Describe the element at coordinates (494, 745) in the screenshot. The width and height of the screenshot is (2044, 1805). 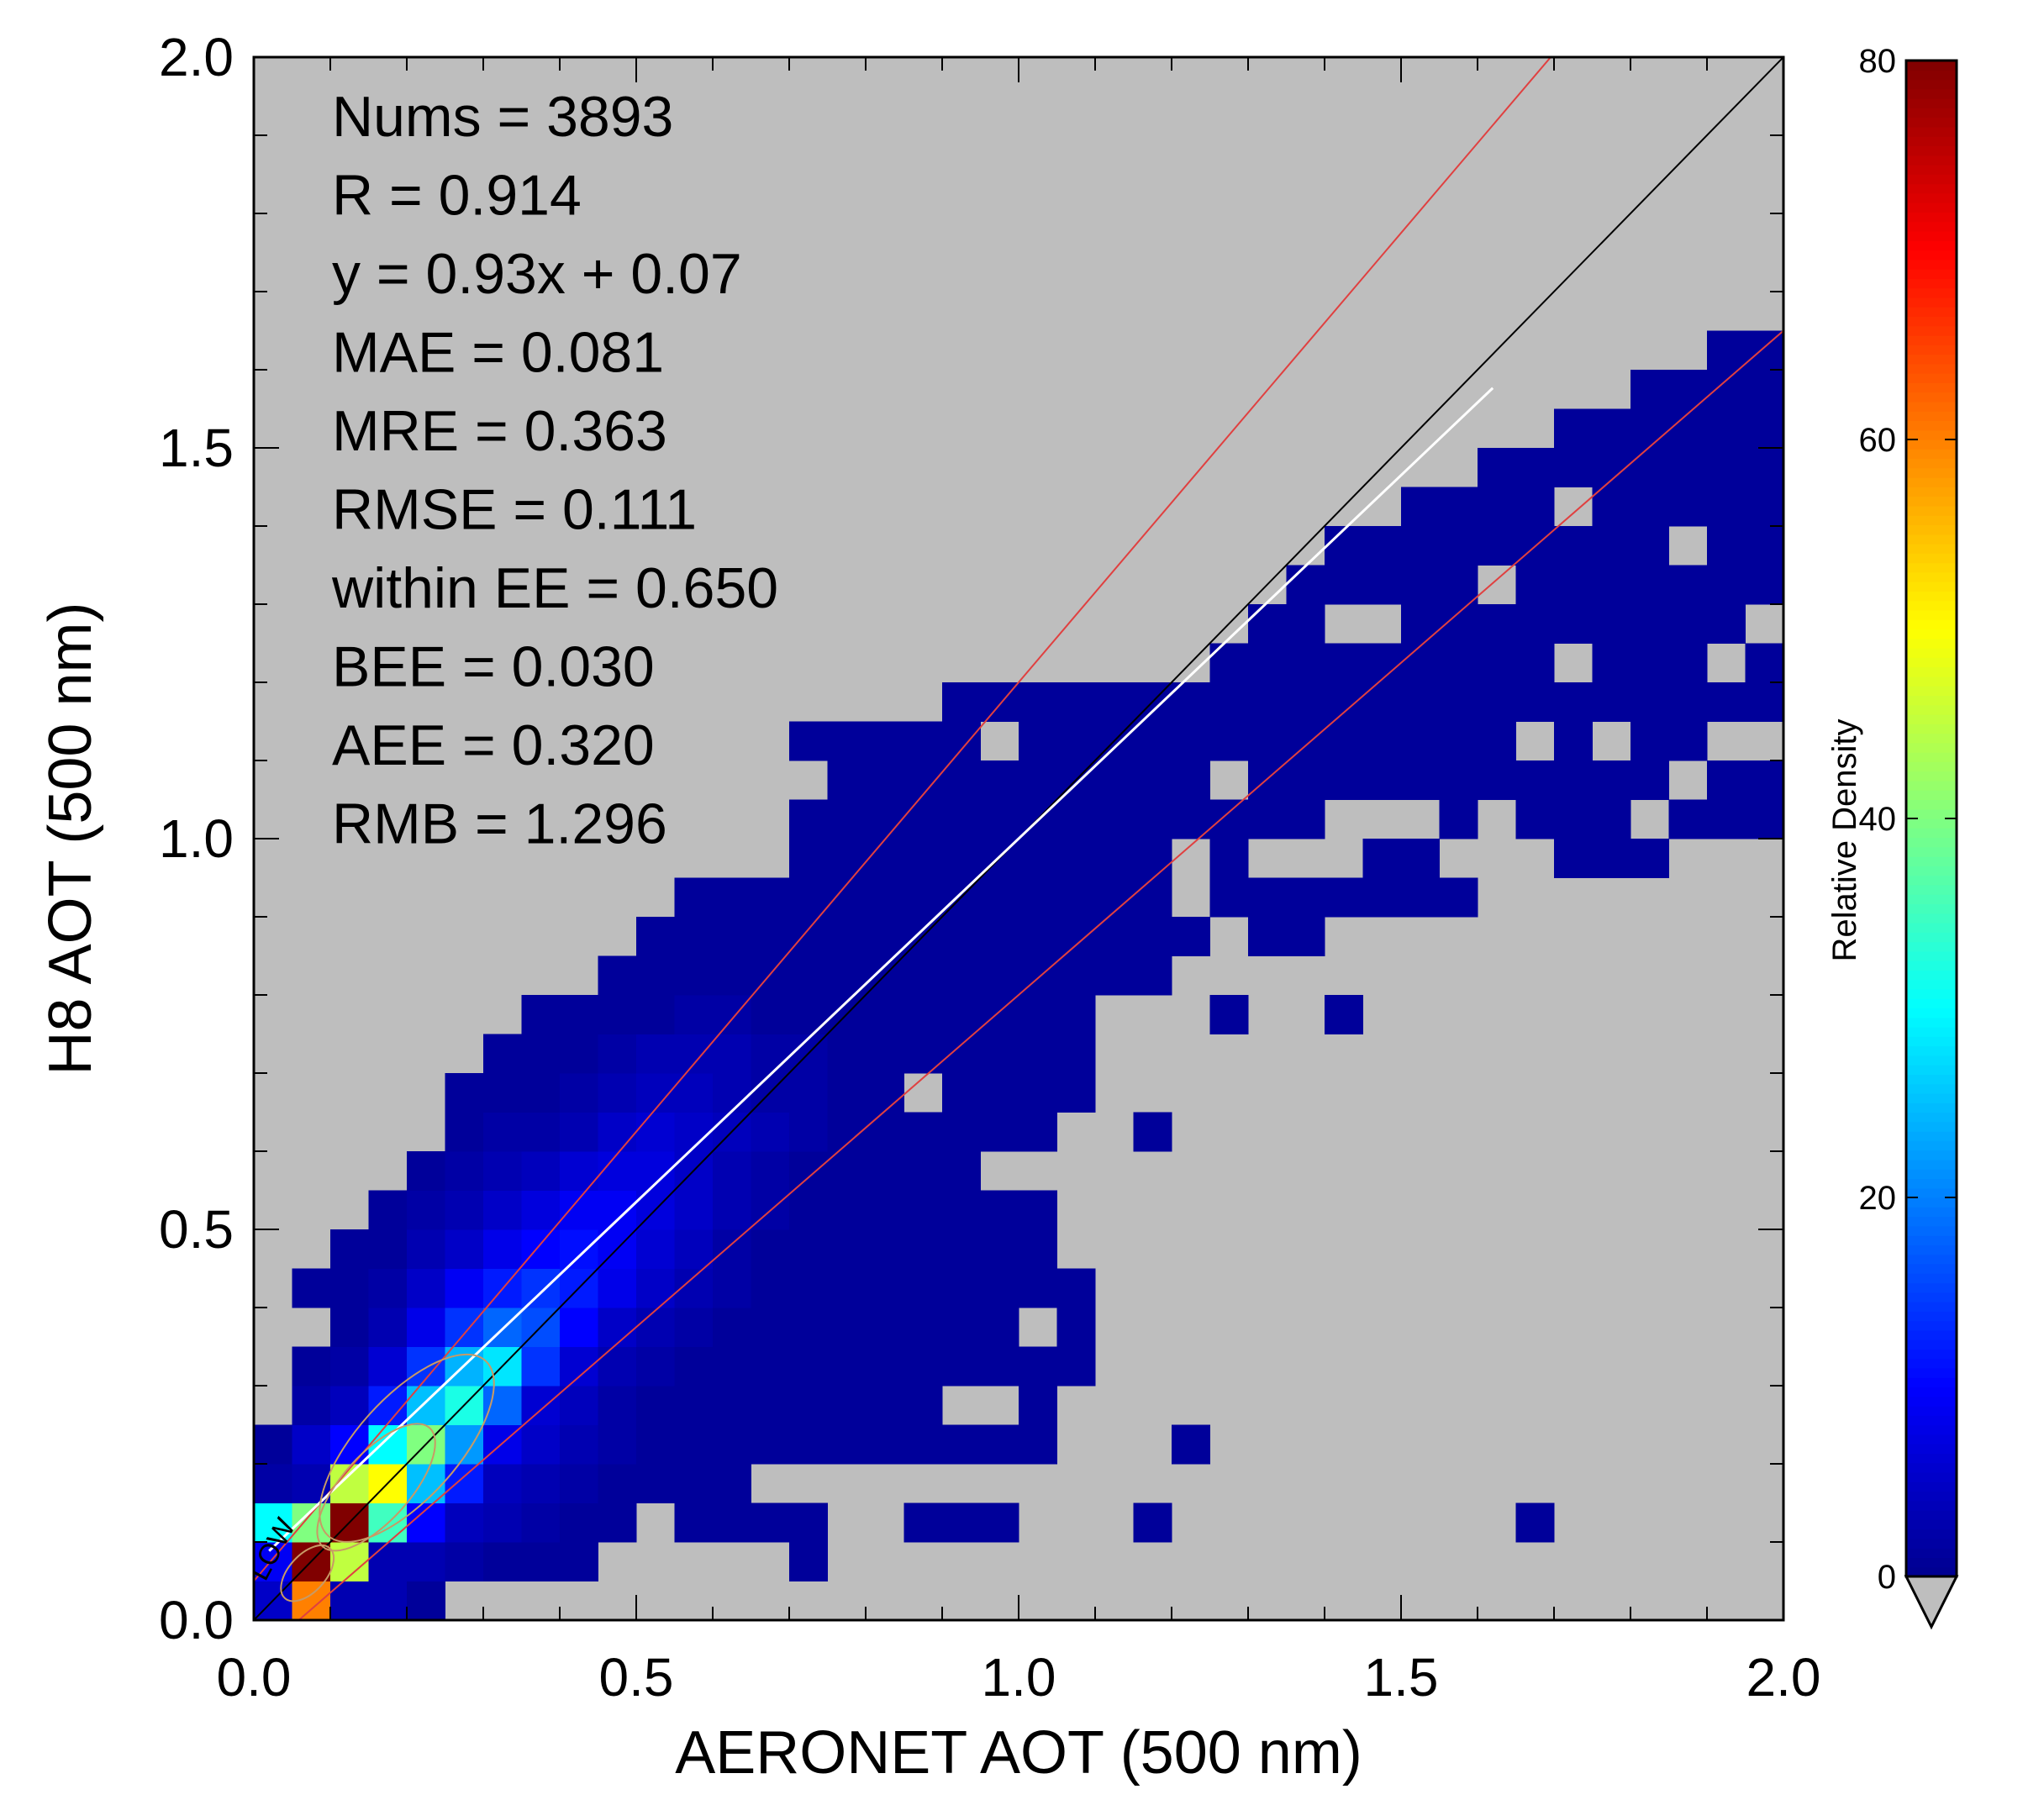
I see `stat-line: AEE = 0.320` at that location.